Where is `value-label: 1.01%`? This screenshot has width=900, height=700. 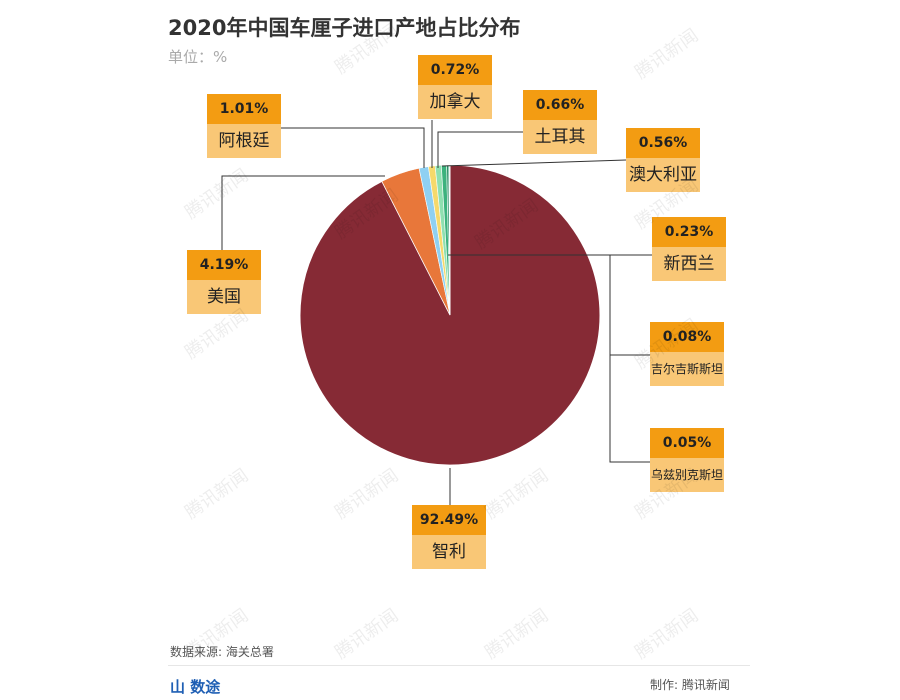 value-label: 1.01% is located at coordinates (244, 109).